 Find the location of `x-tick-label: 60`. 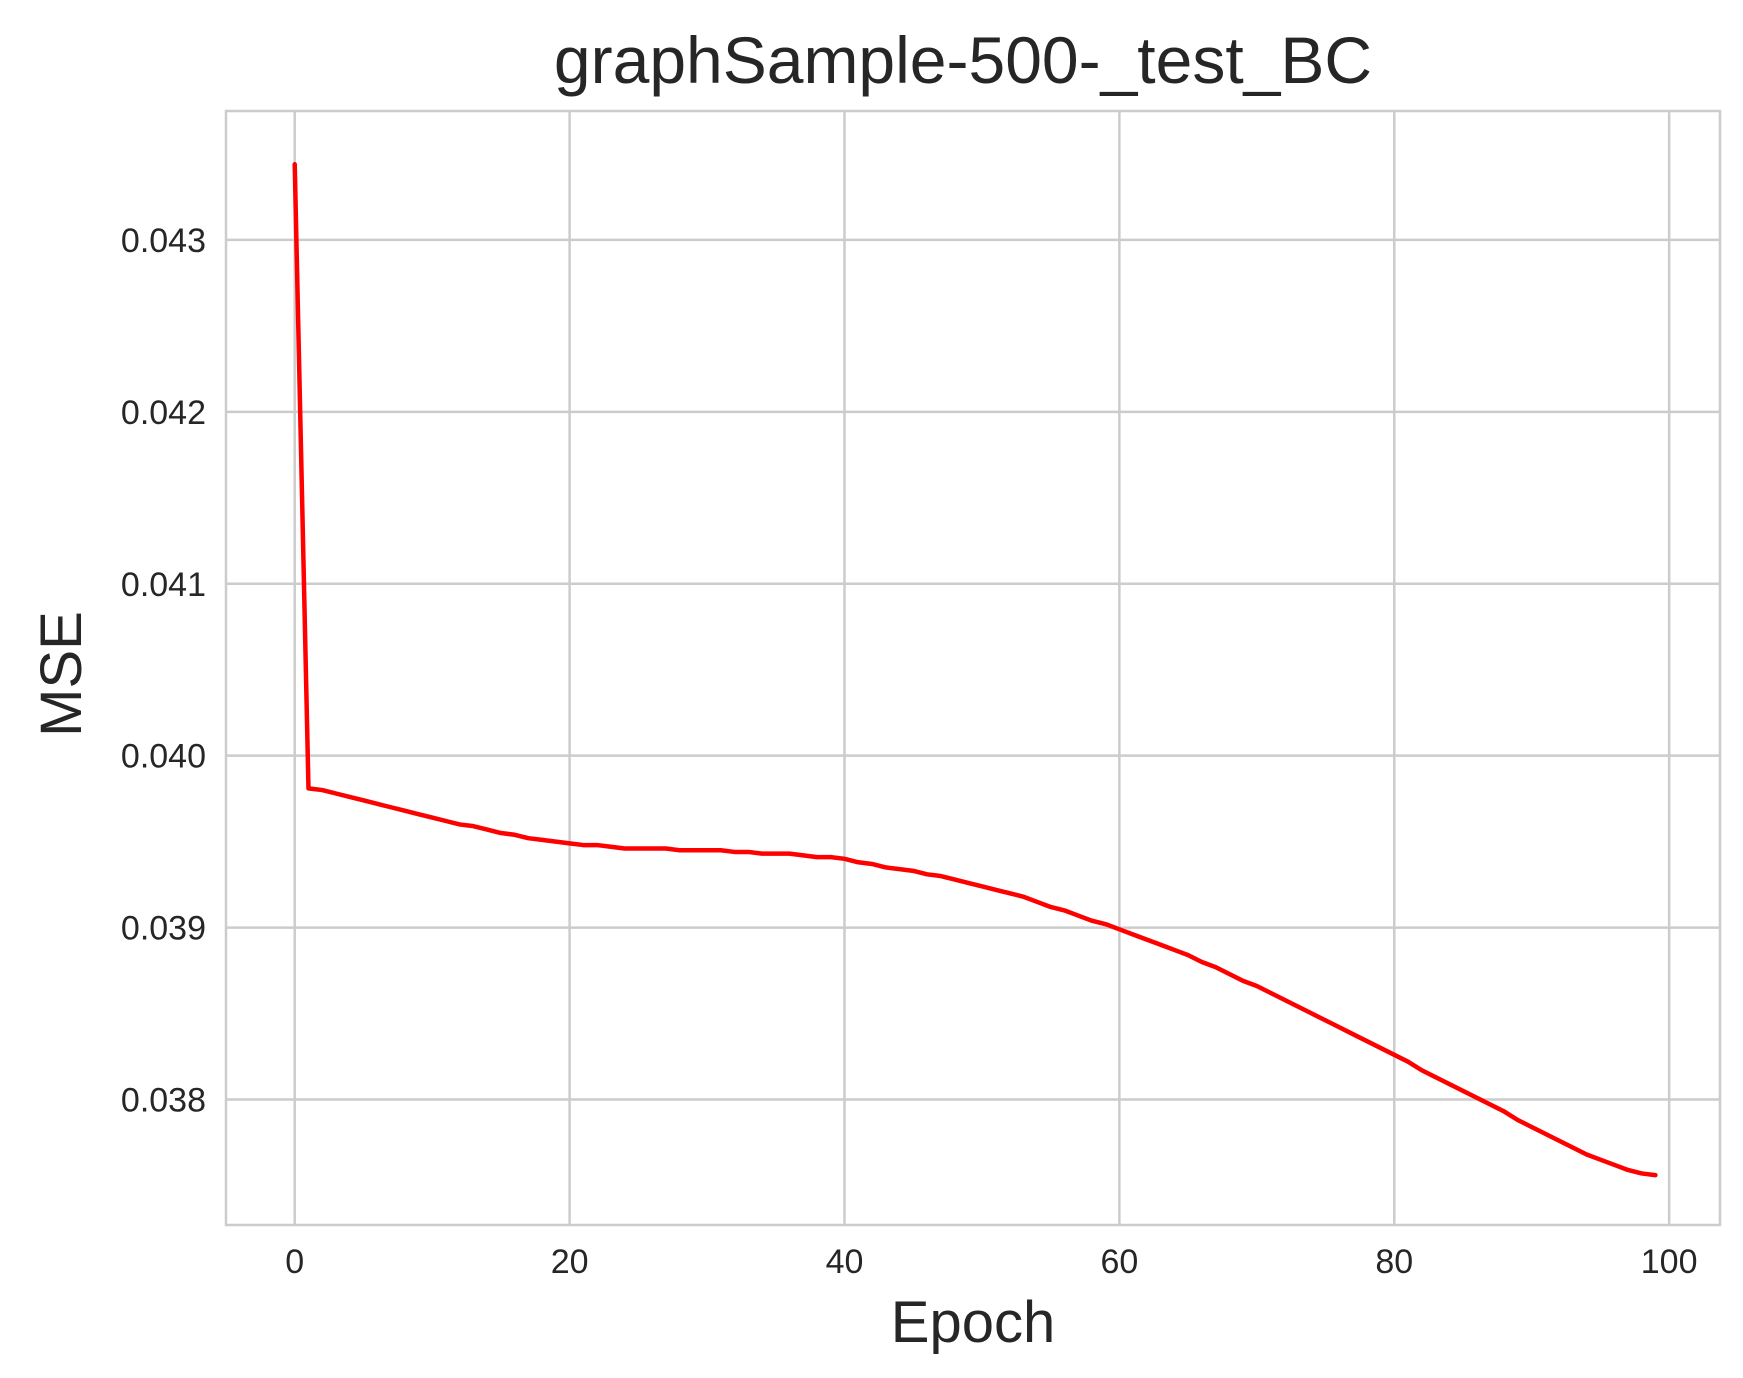

x-tick-label: 60 is located at coordinates (1119, 1262).